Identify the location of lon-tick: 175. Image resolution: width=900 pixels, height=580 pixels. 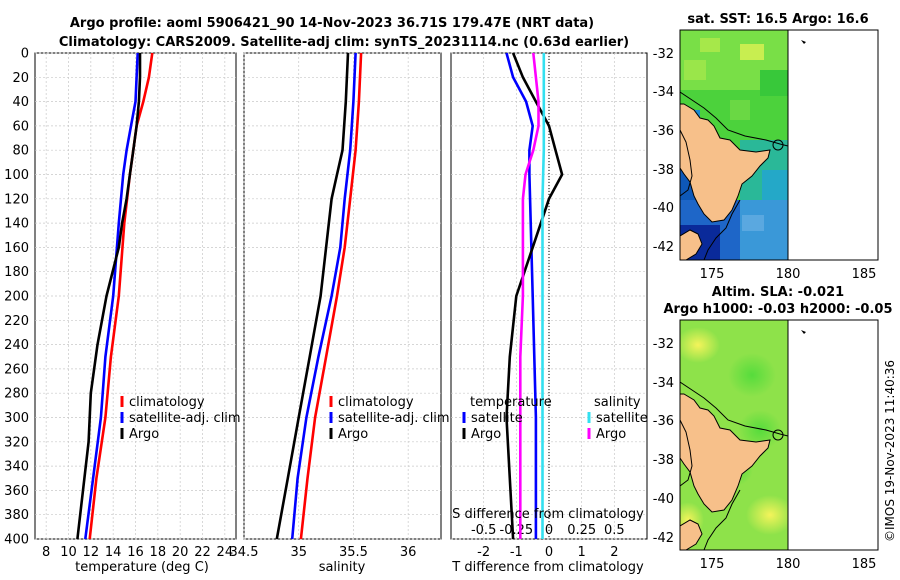
(712, 274).